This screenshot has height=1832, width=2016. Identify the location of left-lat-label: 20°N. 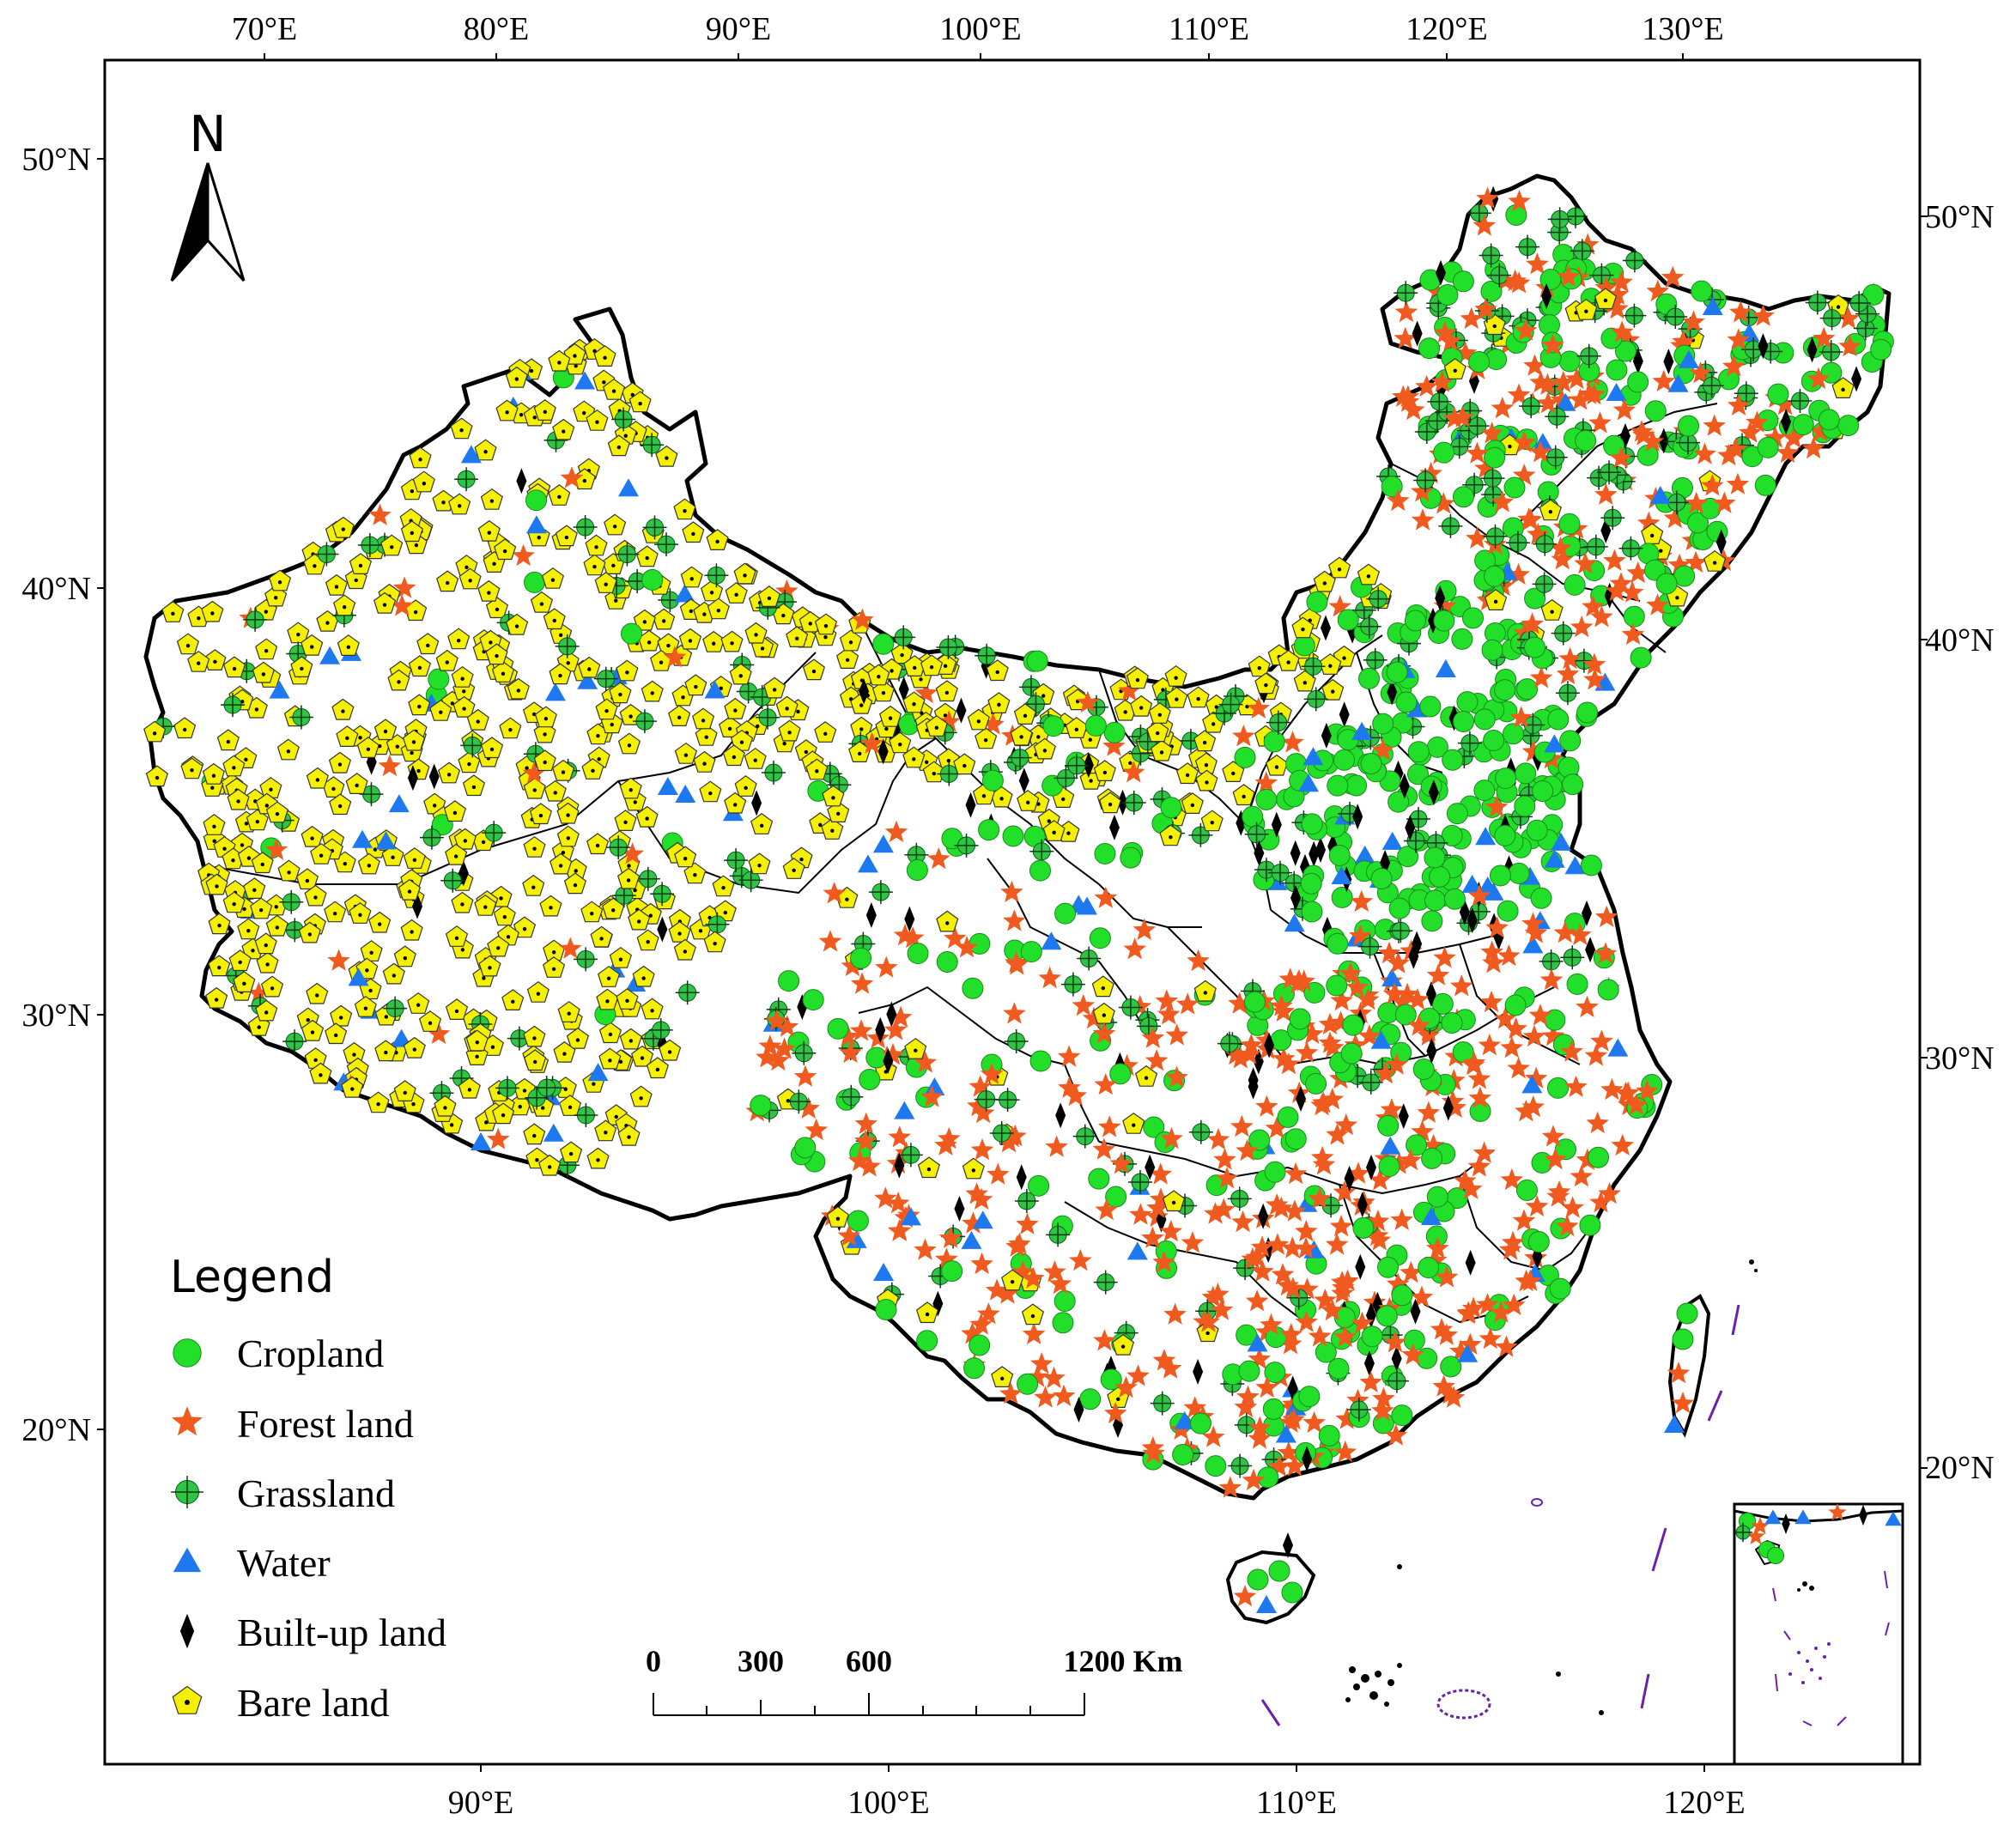
(56, 1430).